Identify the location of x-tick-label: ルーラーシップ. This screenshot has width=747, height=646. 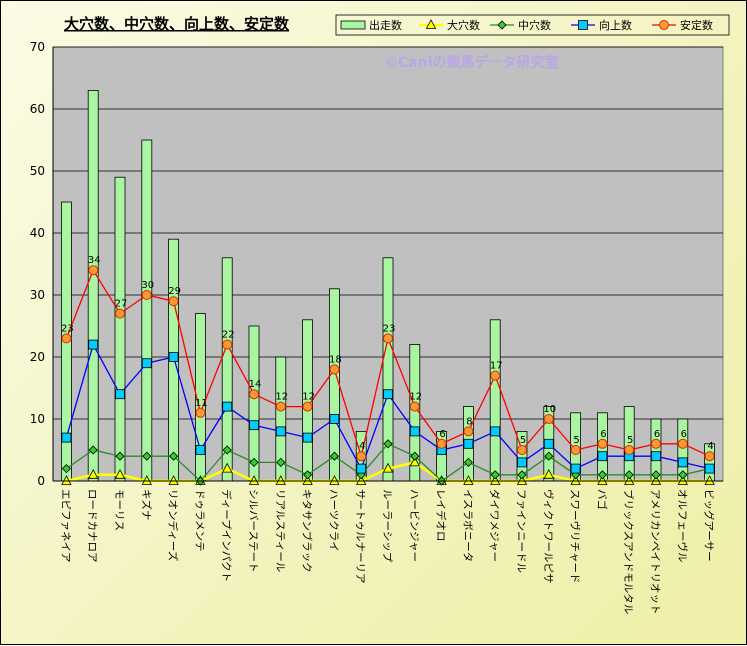
(387, 526).